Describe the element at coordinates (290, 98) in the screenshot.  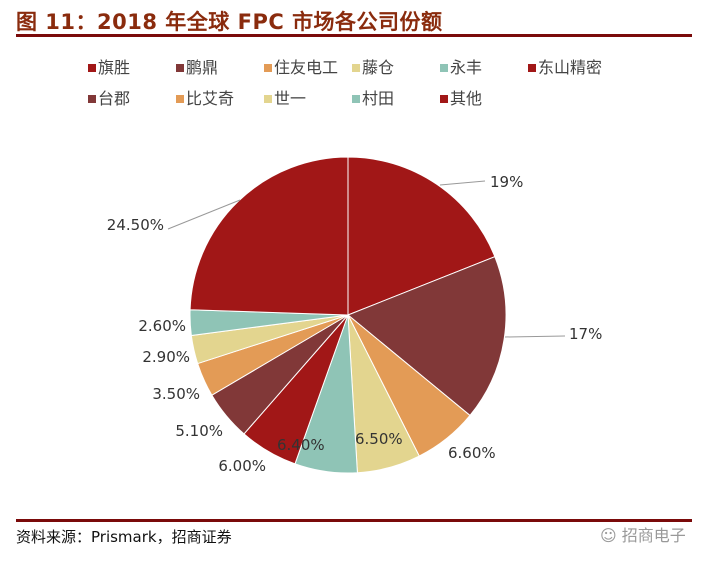
I see `legend-label: 世一` at that location.